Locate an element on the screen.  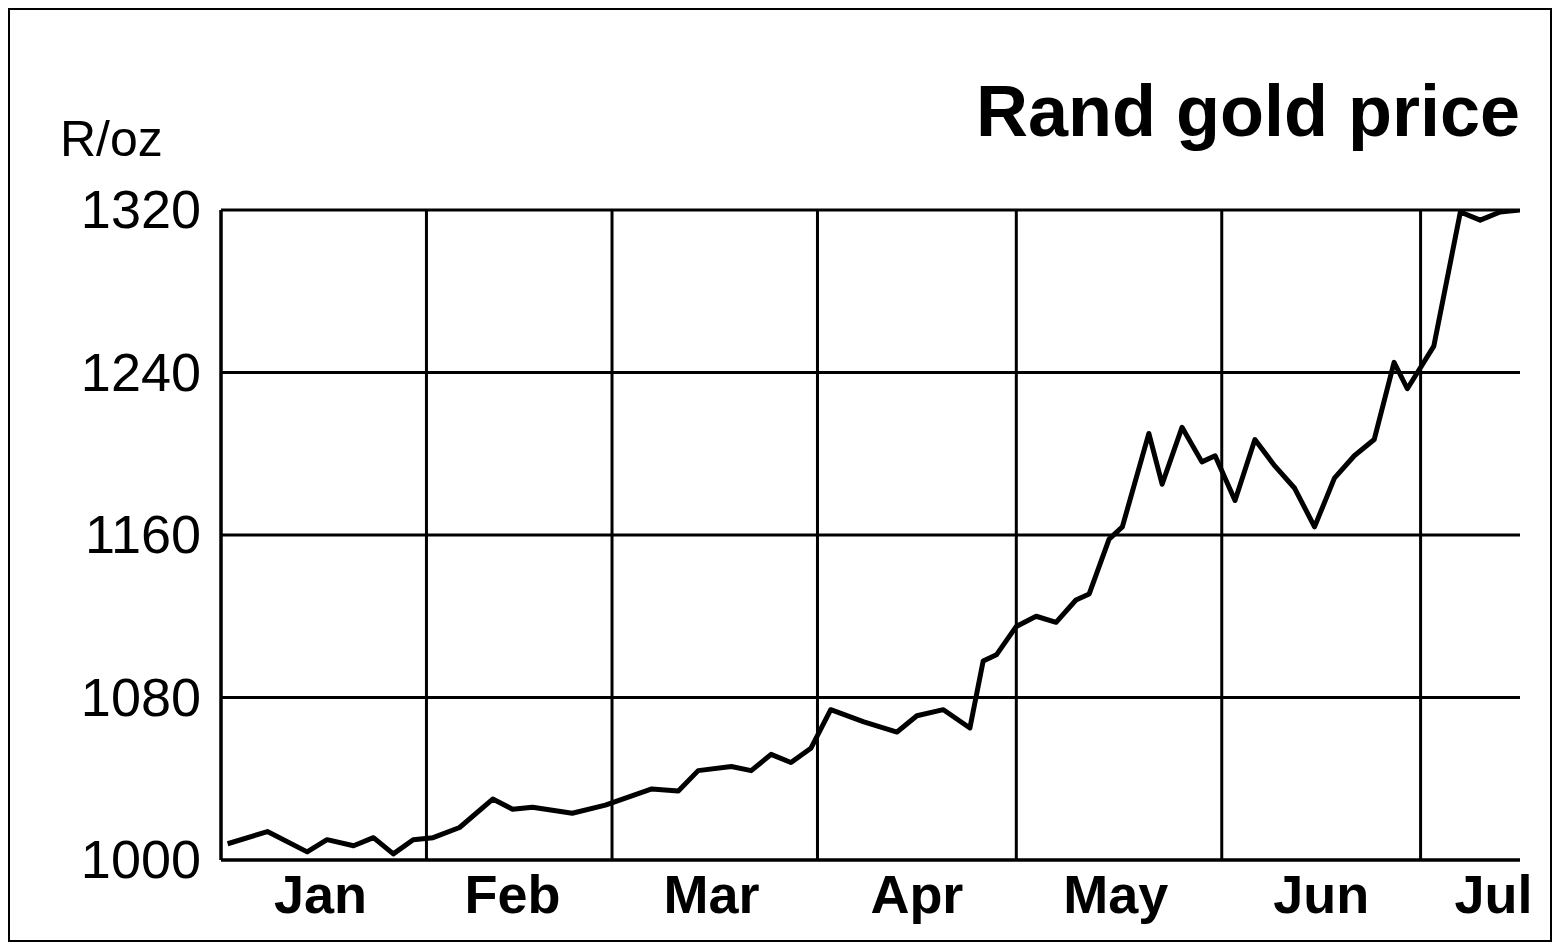
chart-title: Rand gold price is located at coordinates (1247, 111).